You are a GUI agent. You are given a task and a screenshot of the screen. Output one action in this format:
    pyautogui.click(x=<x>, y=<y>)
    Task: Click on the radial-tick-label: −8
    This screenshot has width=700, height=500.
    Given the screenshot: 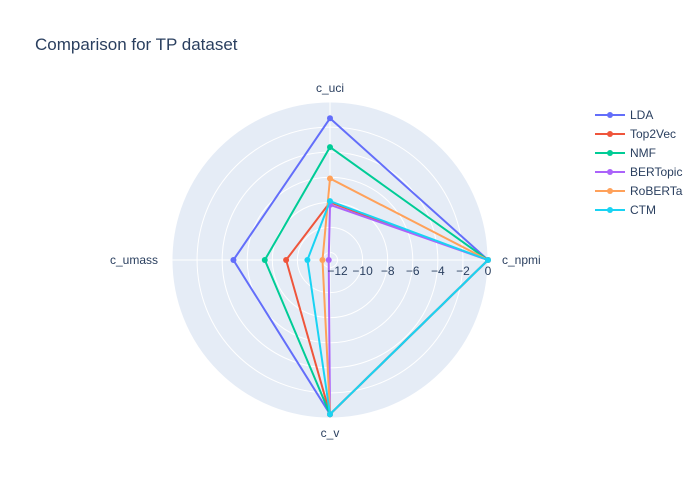 What is the action you would take?
    pyautogui.click(x=388, y=271)
    